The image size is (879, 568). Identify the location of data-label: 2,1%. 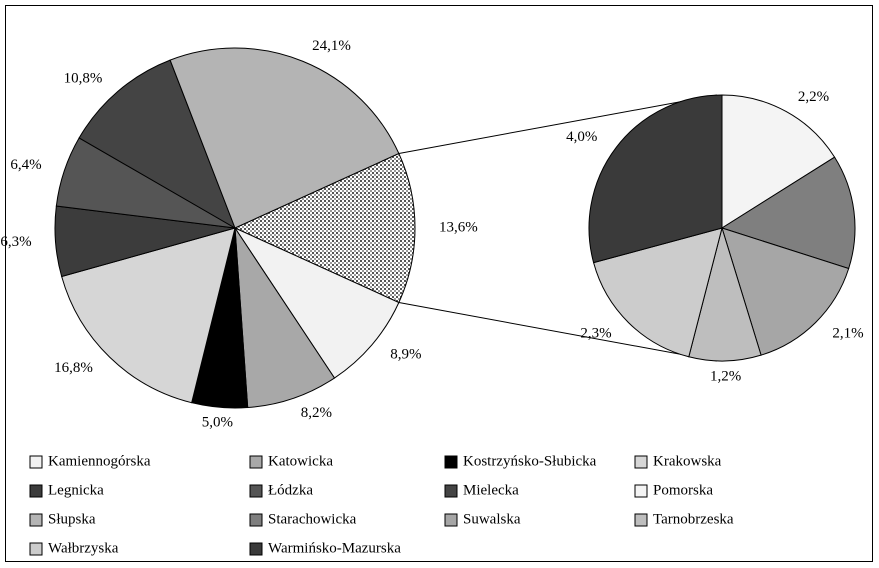
(847, 333).